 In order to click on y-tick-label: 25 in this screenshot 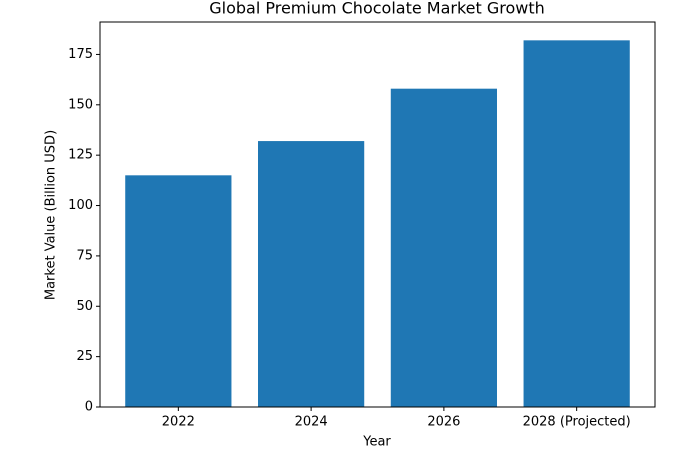, I will do `click(84, 356)`.